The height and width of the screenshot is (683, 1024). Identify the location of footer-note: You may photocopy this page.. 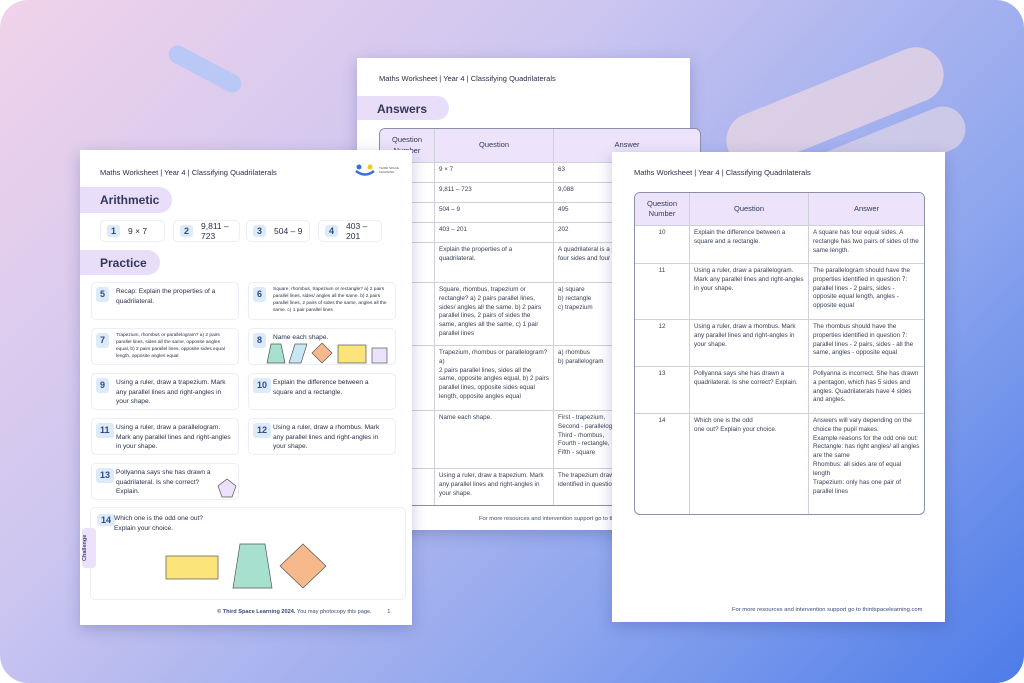
(333, 612).